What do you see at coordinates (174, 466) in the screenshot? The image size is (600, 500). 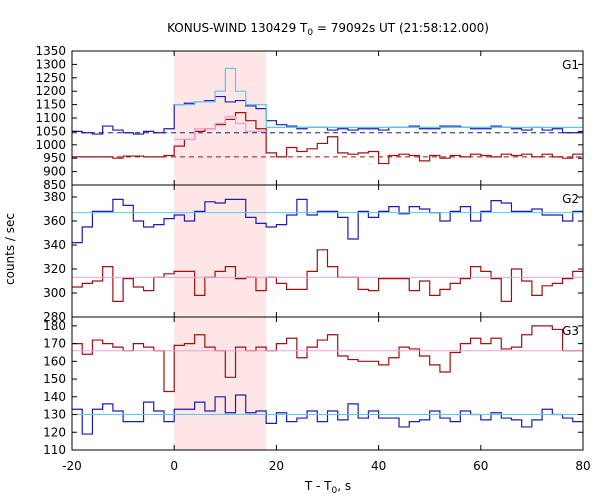 I see `x-tick-label: 0` at bounding box center [174, 466].